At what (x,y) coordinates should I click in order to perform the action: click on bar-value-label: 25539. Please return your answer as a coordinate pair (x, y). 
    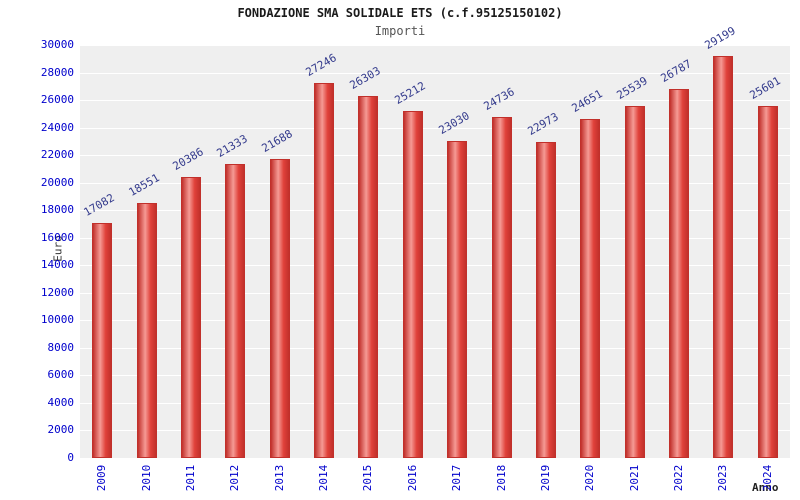
    Looking at the image, I should click on (632, 88).